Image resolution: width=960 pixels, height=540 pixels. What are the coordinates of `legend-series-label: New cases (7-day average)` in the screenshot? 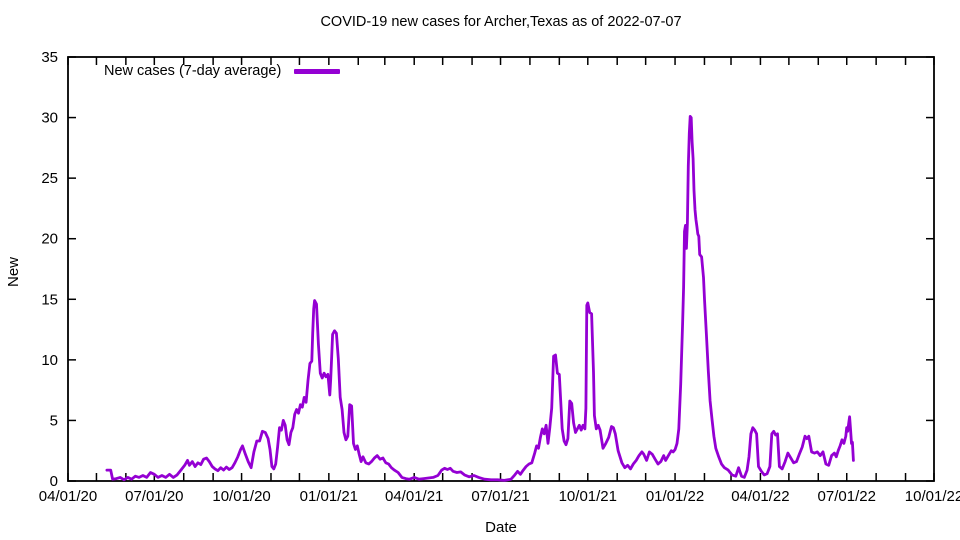 It's located at (193, 71).